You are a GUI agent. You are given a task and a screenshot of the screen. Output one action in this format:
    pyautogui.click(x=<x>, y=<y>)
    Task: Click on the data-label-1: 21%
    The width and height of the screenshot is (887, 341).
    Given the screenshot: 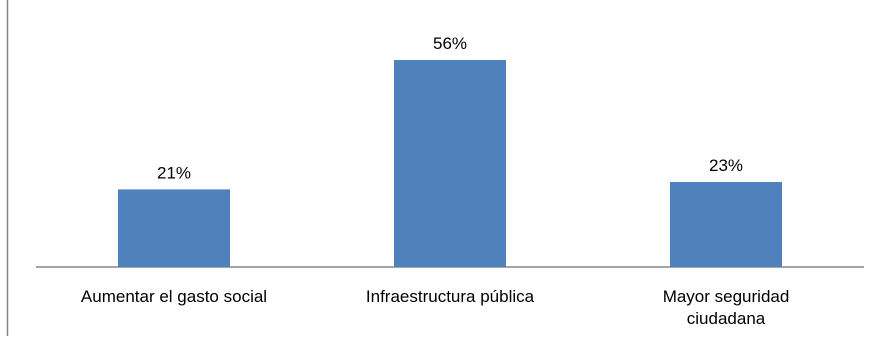 What is the action you would take?
    pyautogui.click(x=174, y=172)
    